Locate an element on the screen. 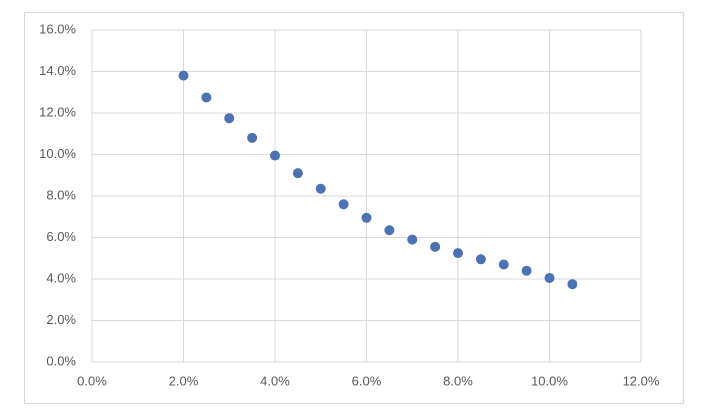 Image resolution: width=707 pixels, height=414 pixels. y-tick-label: 16.0% is located at coordinates (57, 28).